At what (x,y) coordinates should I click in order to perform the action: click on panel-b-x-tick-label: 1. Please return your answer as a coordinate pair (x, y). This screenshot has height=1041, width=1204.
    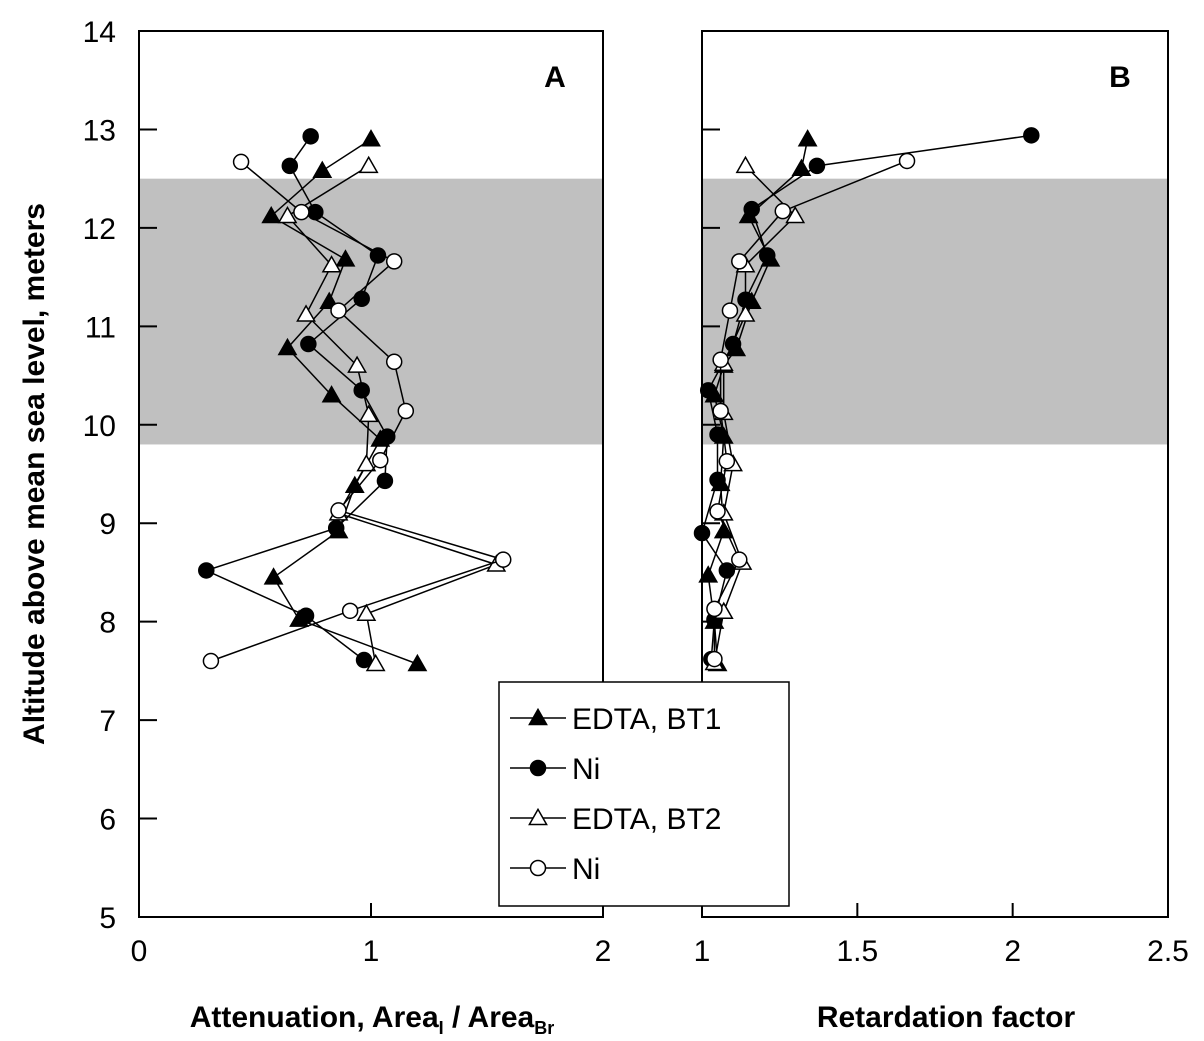
    Looking at the image, I should click on (702, 951).